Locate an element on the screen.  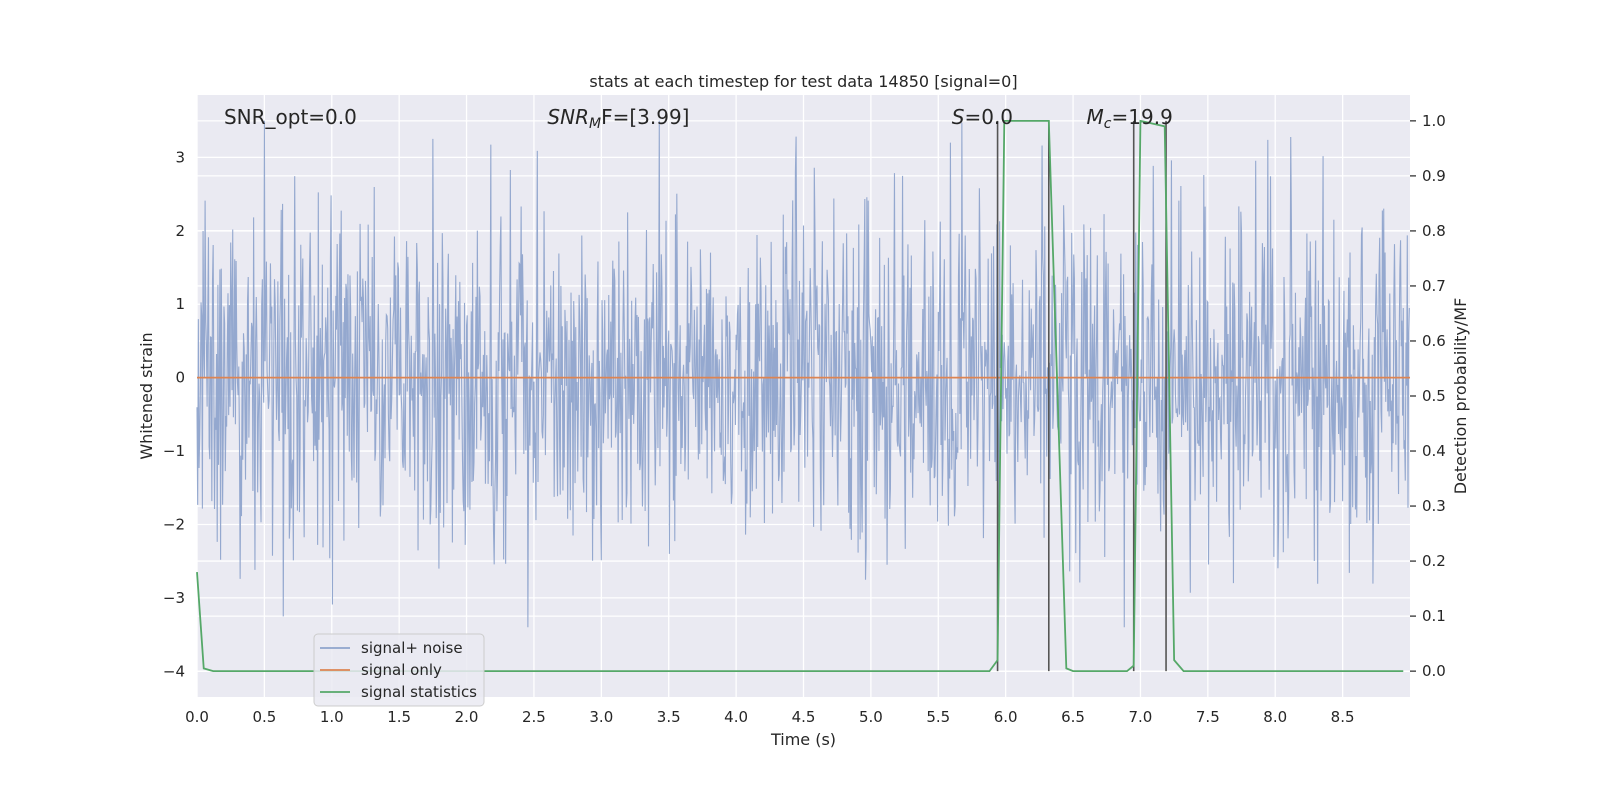
legend-box is located at coordinates (399, 670).